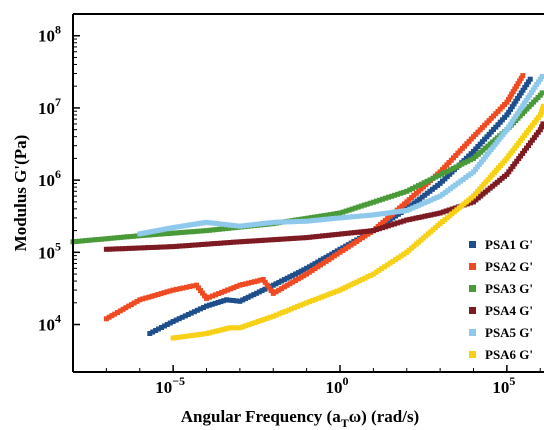 The width and height of the screenshot is (544, 430). Describe the element at coordinates (49, 250) in the screenshot. I see `y-tick-label: 10⁵` at that location.